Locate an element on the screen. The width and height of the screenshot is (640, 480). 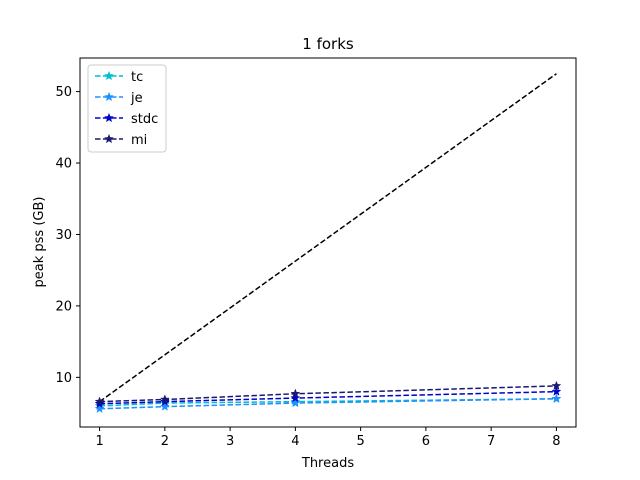
x-tick-label: 8 is located at coordinates (556, 441).